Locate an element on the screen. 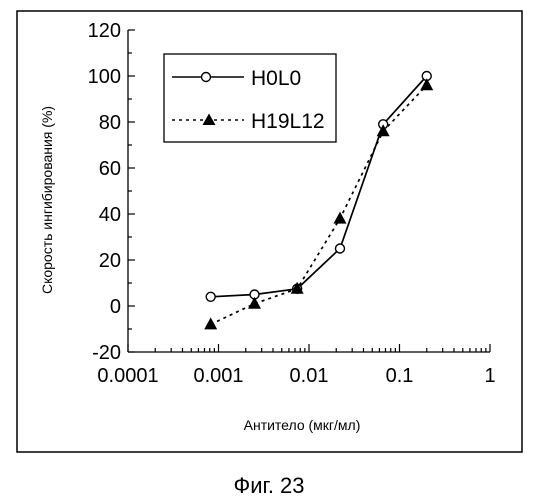  x-tick-label: 1 is located at coordinates (489, 376).